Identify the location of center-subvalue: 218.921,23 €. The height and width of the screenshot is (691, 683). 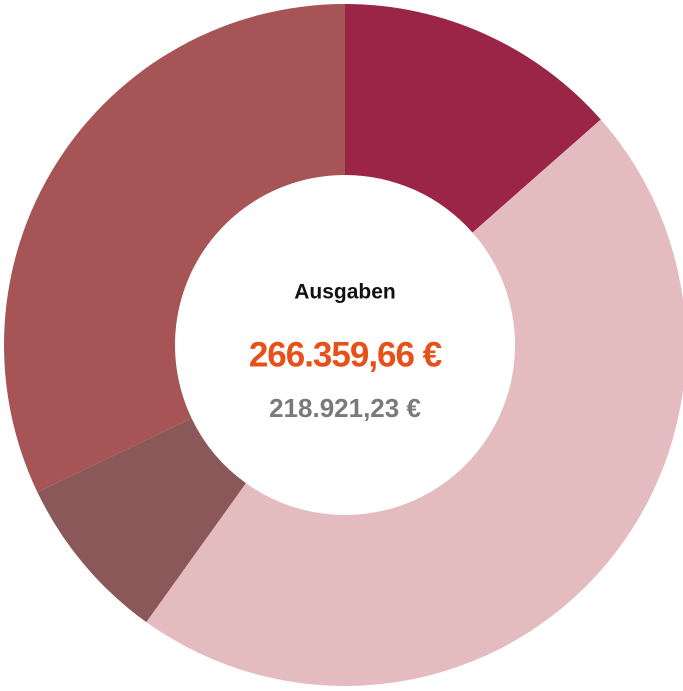
(345, 408).